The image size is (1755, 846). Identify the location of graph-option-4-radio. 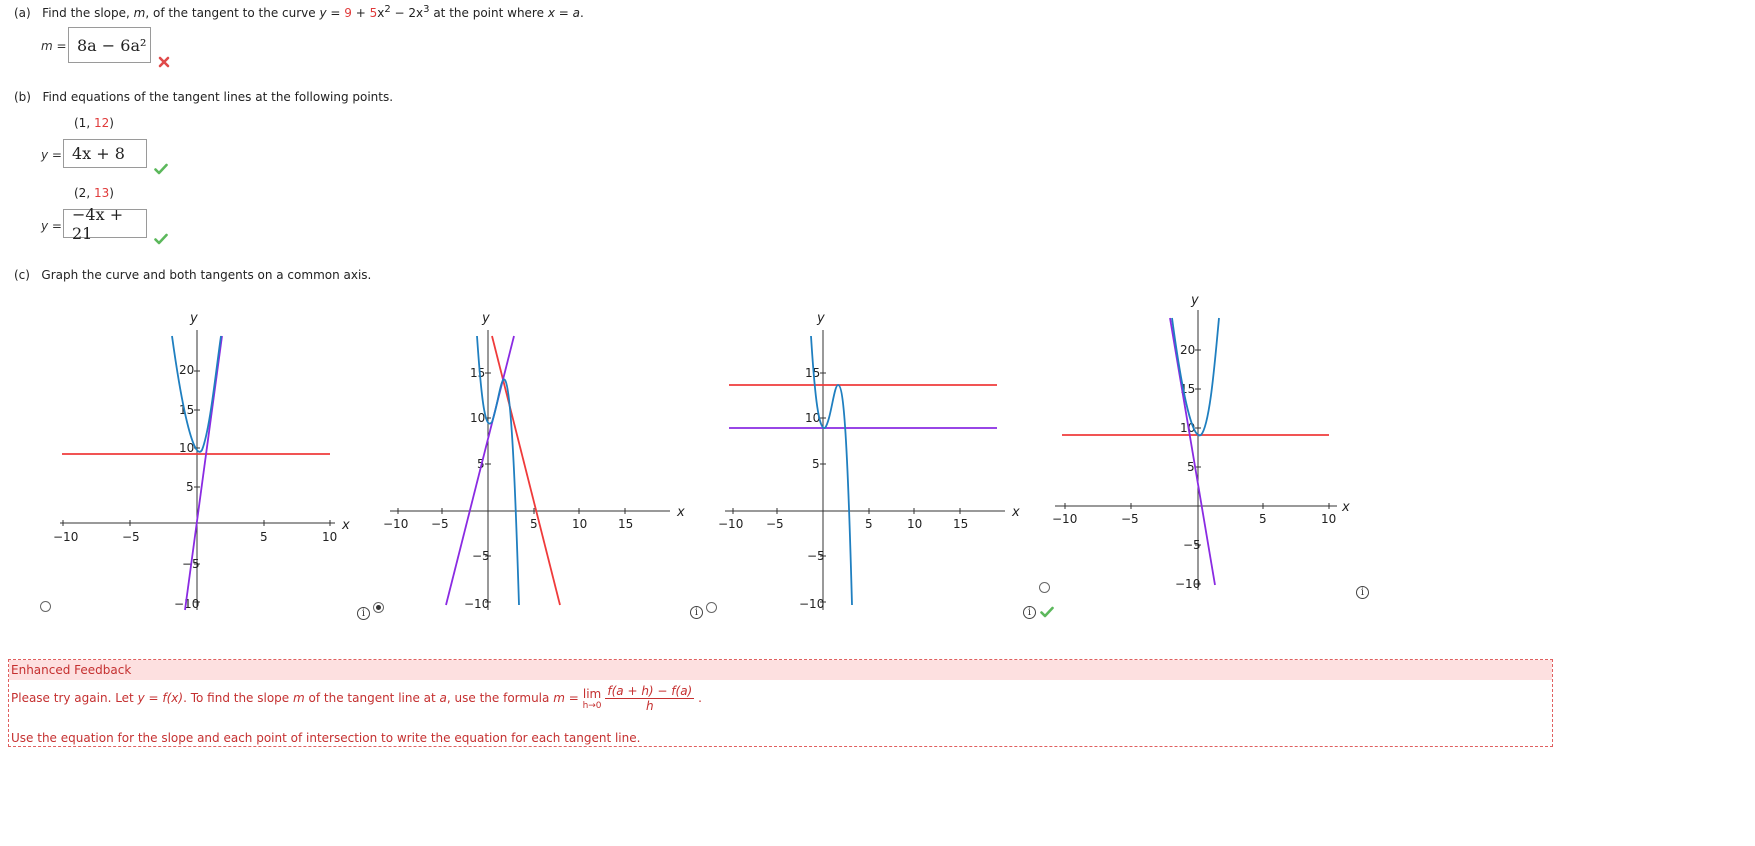
(1044, 587).